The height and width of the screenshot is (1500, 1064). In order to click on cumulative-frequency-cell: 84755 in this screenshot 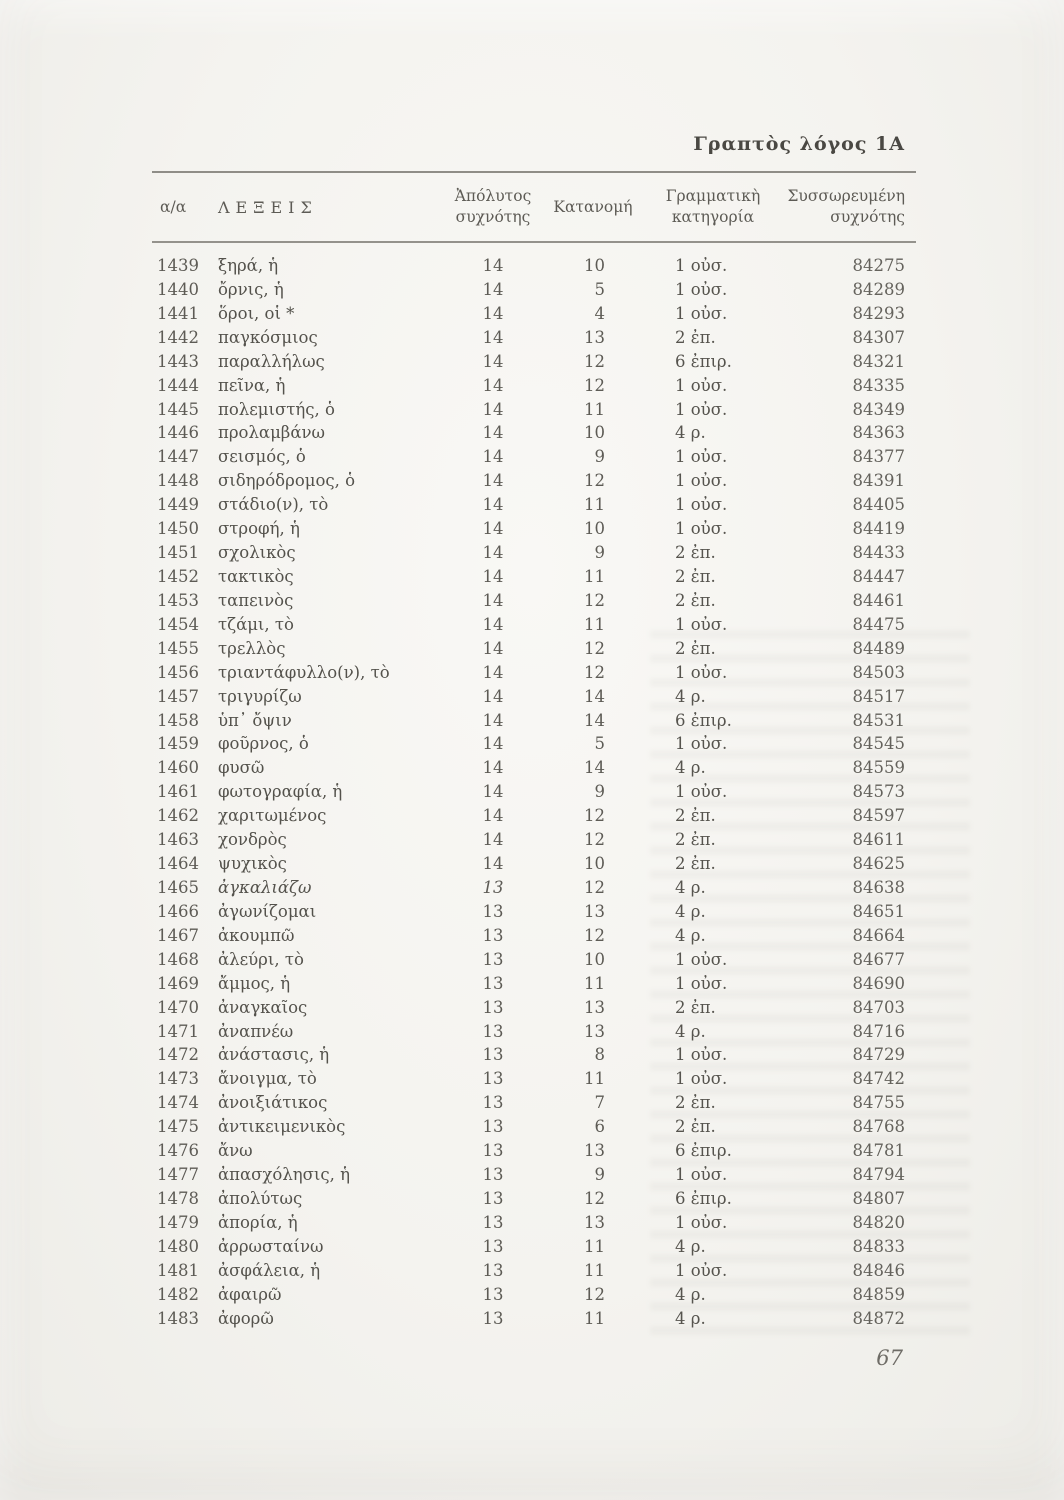, I will do `click(879, 1103)`.